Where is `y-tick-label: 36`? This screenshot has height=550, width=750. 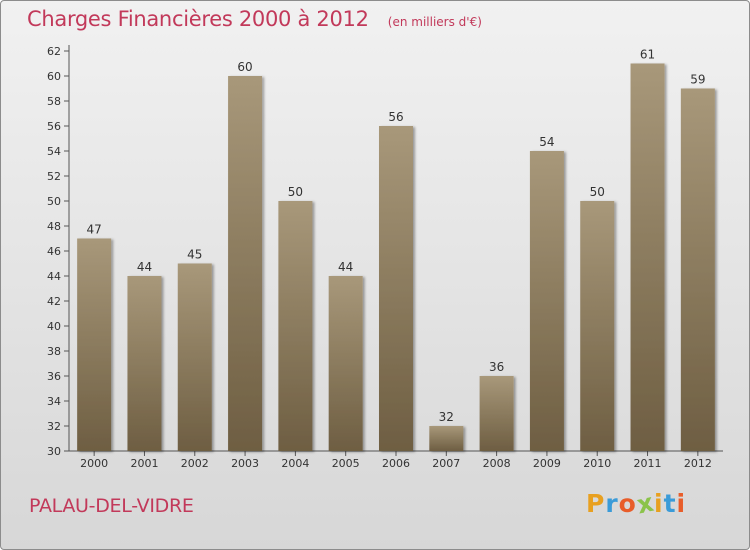
y-tick-label: 36 is located at coordinates (54, 376).